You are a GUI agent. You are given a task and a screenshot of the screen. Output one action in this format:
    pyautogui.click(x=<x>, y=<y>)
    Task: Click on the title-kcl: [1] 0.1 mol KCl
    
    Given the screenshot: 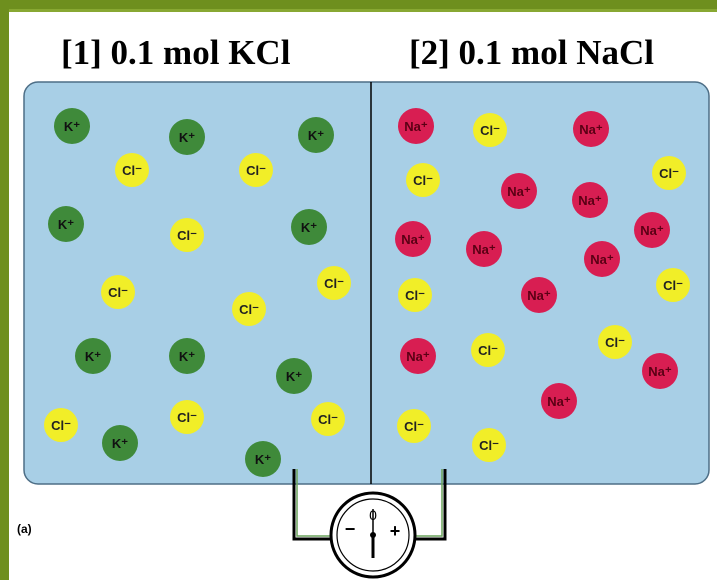 What is the action you would take?
    pyautogui.click(x=176, y=52)
    